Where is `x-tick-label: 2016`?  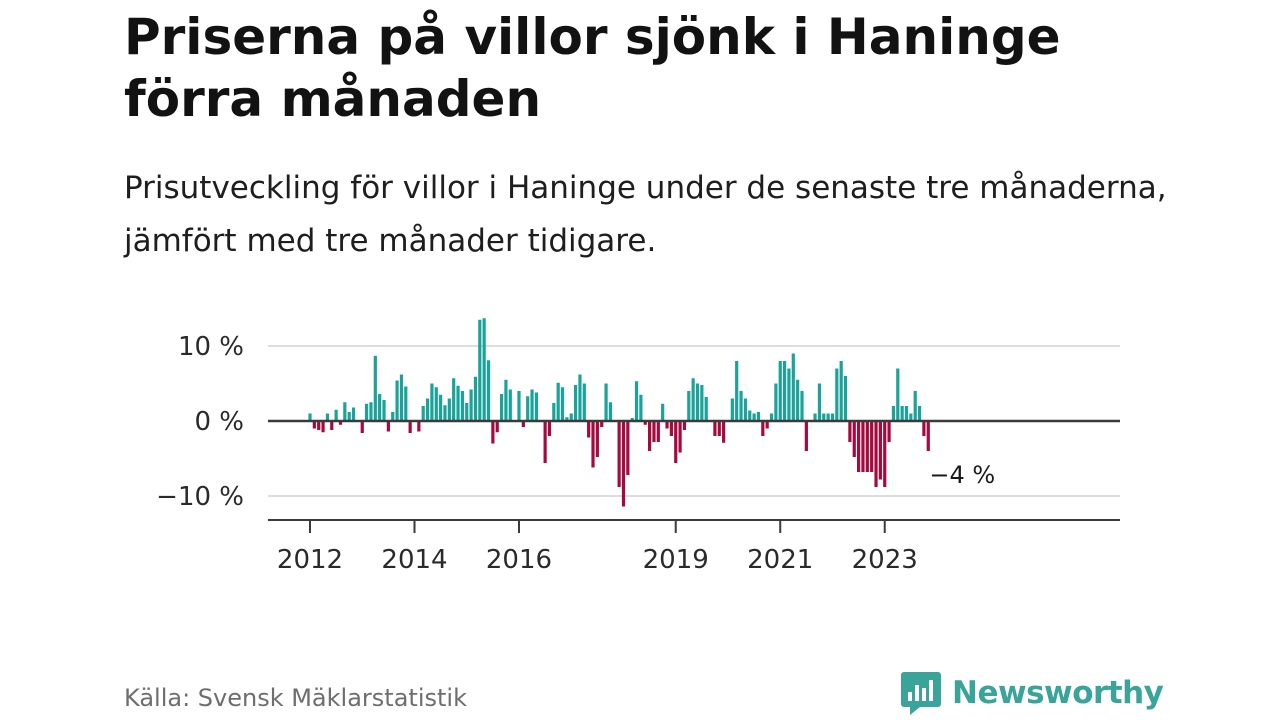 x-tick-label: 2016 is located at coordinates (519, 560).